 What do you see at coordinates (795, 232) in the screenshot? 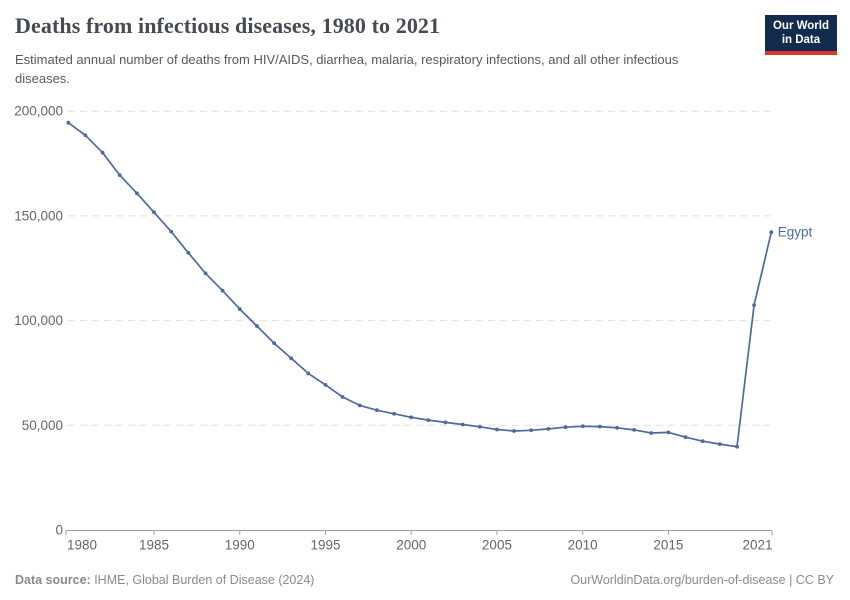
I see `series-end-label: Egypt` at bounding box center [795, 232].